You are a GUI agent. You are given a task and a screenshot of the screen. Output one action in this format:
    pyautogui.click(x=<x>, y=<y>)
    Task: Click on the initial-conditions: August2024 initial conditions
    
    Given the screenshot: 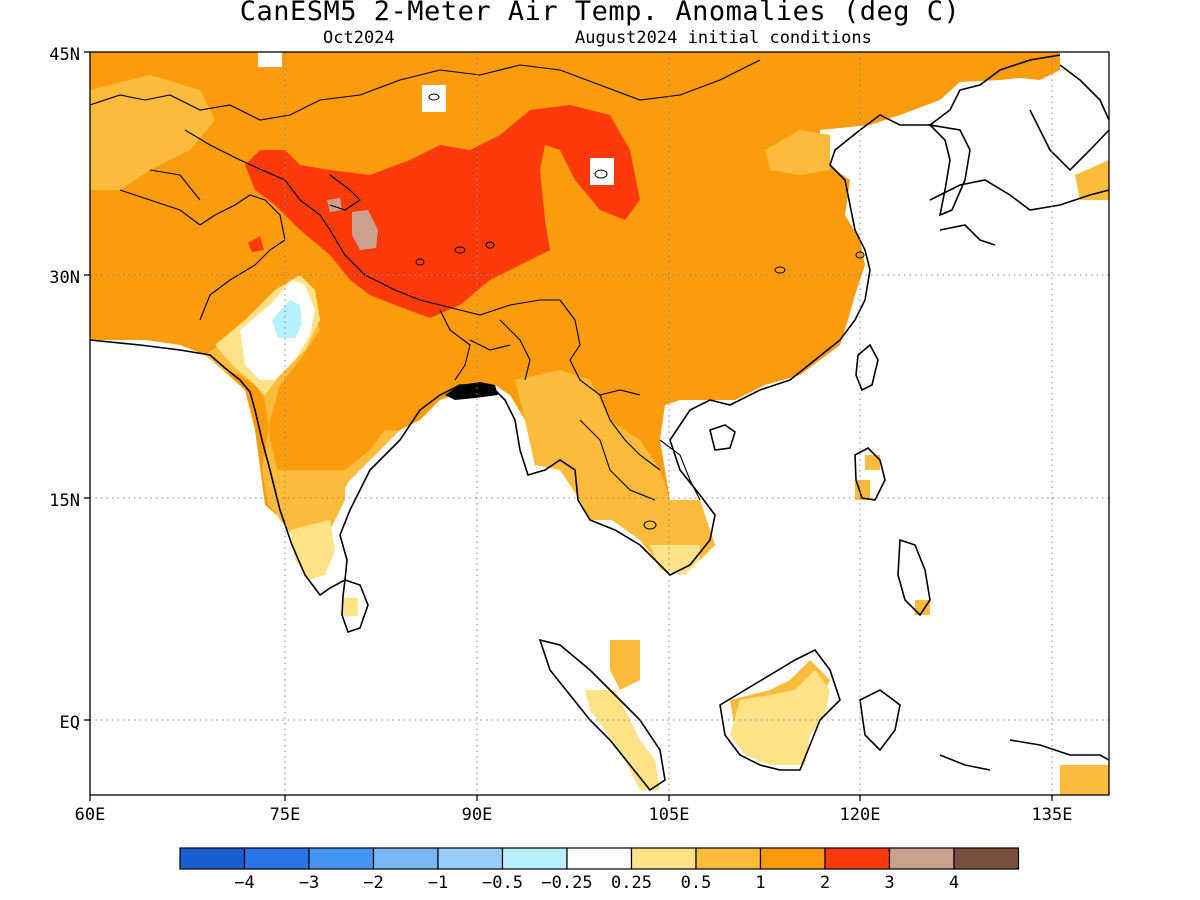 What is the action you would take?
    pyautogui.click(x=723, y=38)
    